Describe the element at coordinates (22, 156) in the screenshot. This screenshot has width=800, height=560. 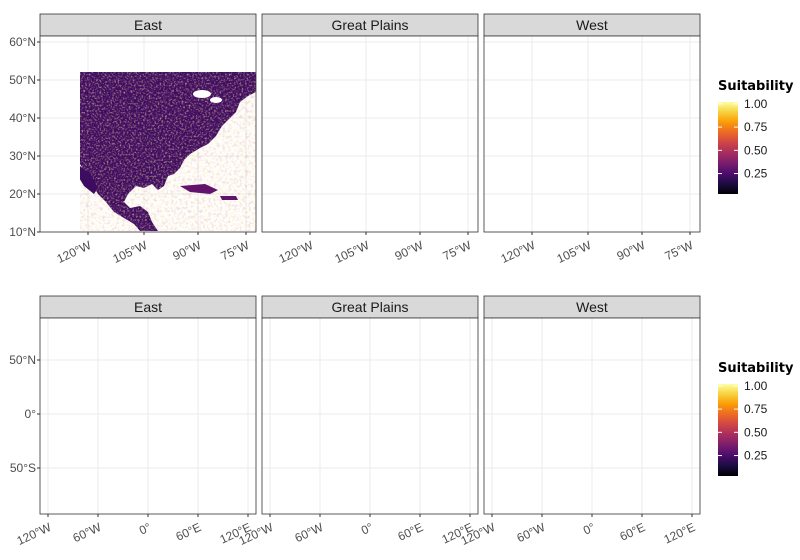
I see `y-tick-label: 30°N` at that location.